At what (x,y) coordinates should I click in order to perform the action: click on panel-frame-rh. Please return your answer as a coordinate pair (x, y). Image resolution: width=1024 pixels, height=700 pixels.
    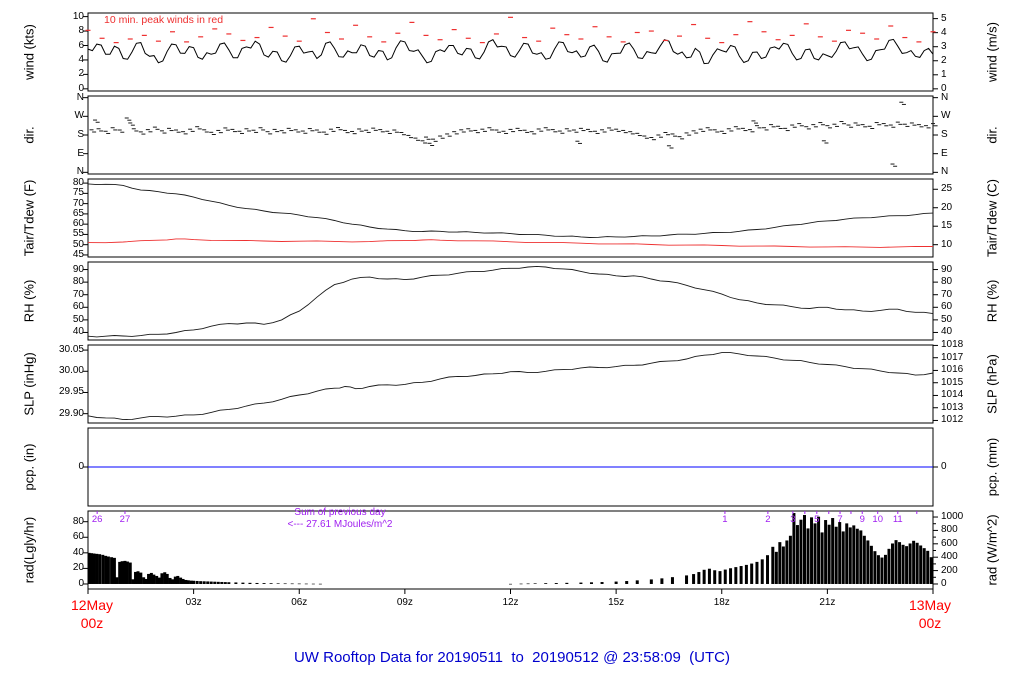
    Looking at the image, I should click on (510, 301).